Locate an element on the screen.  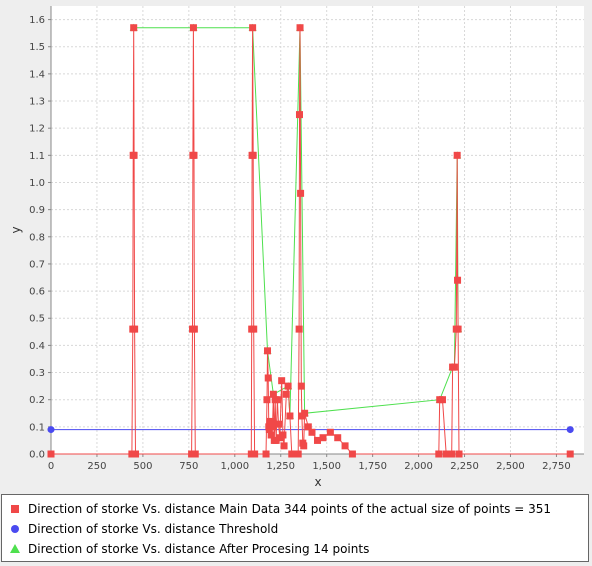
x-tick-label: 2,250 is located at coordinates (464, 466).